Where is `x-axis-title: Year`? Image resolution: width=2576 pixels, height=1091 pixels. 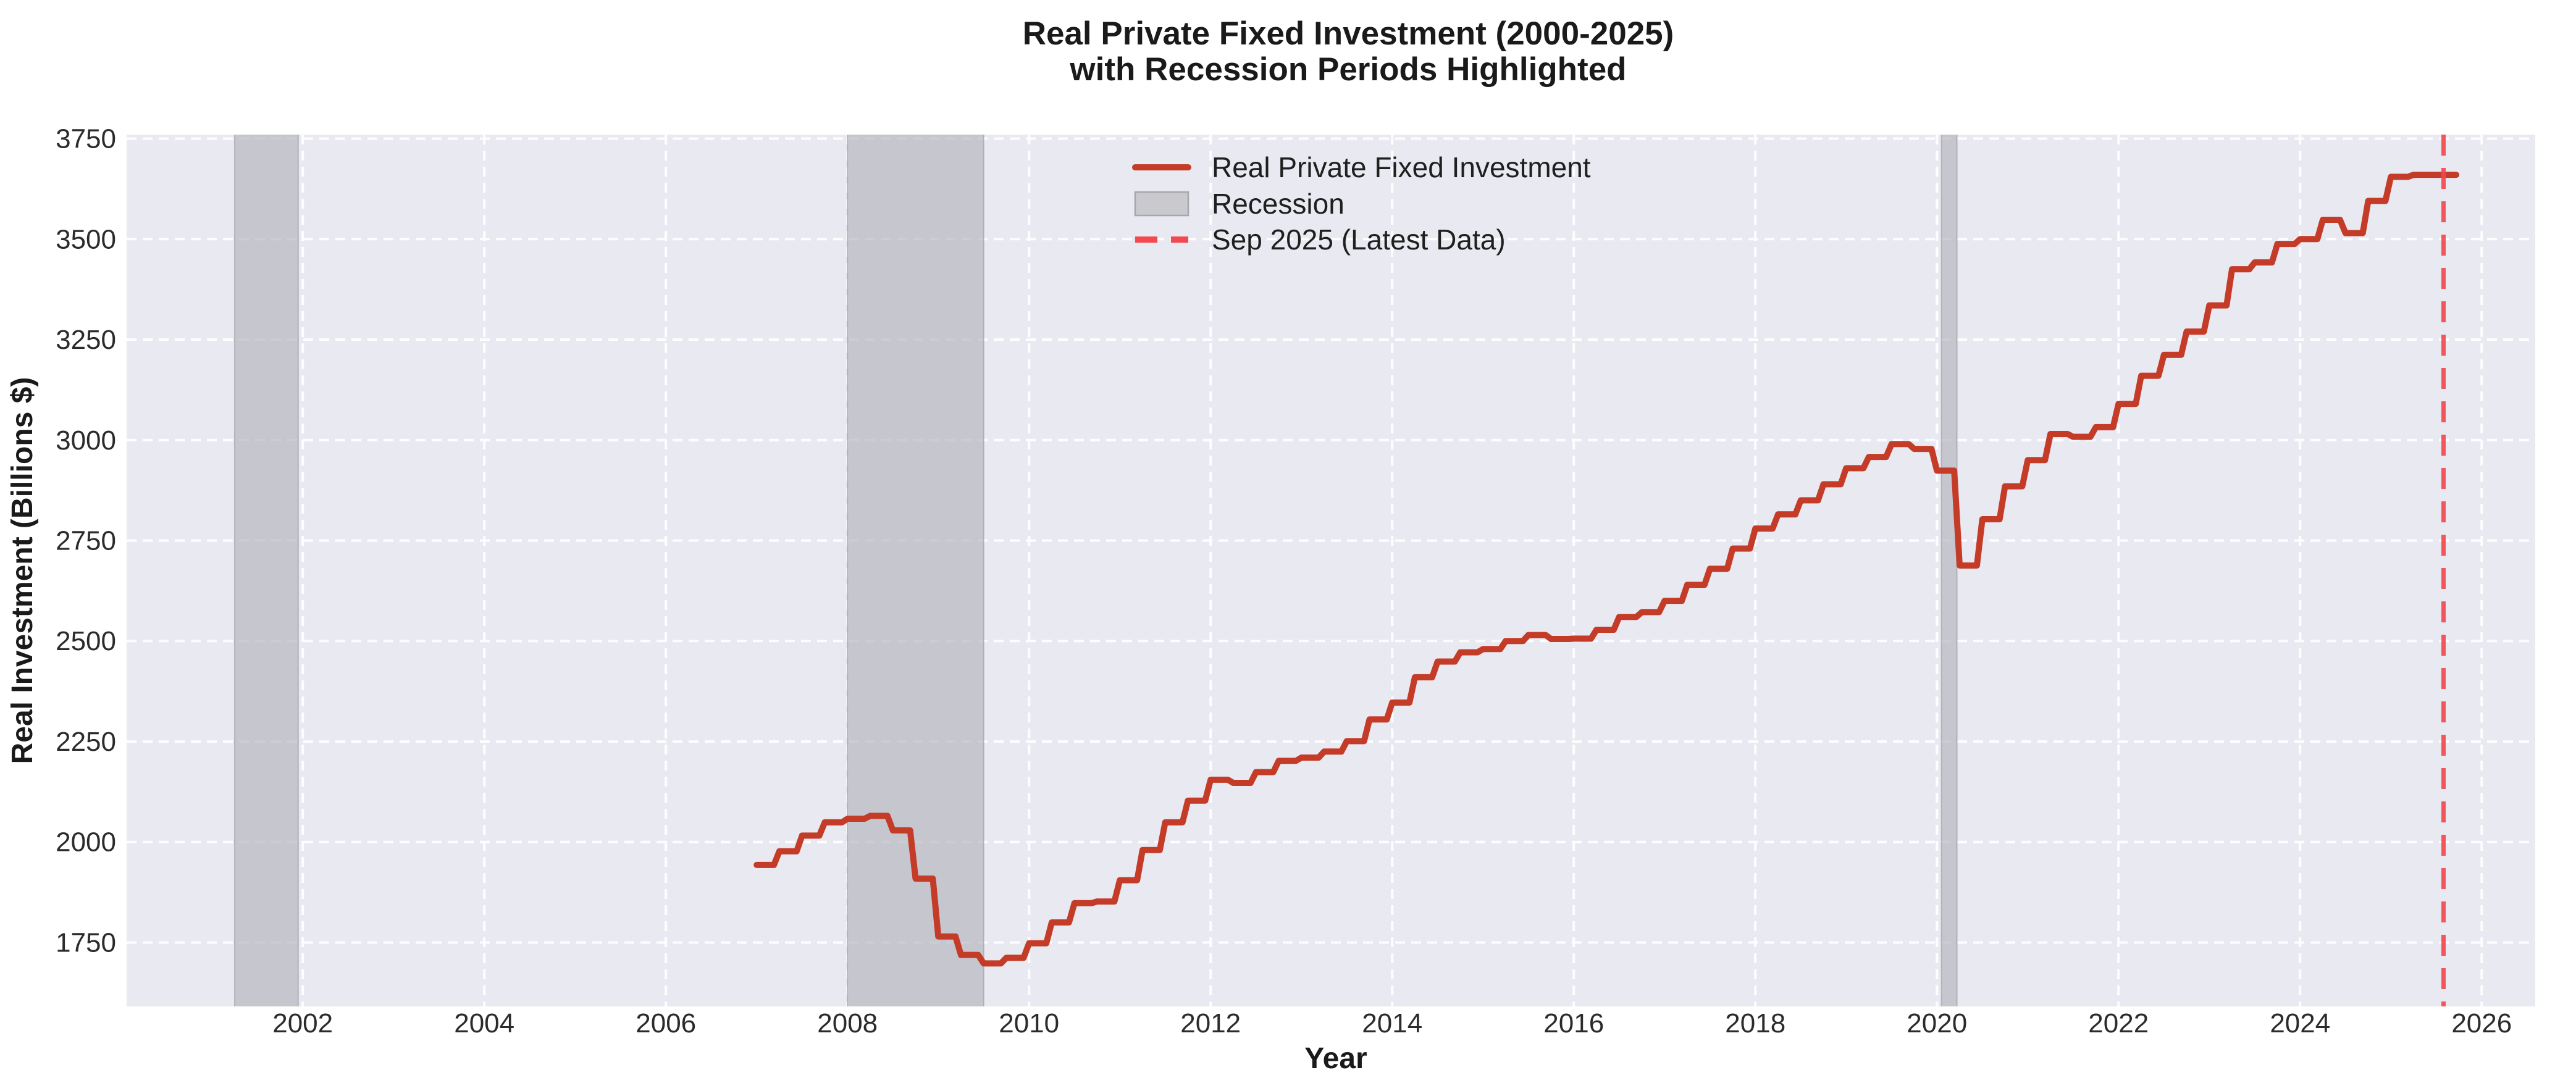 x-axis-title: Year is located at coordinates (1335, 1058).